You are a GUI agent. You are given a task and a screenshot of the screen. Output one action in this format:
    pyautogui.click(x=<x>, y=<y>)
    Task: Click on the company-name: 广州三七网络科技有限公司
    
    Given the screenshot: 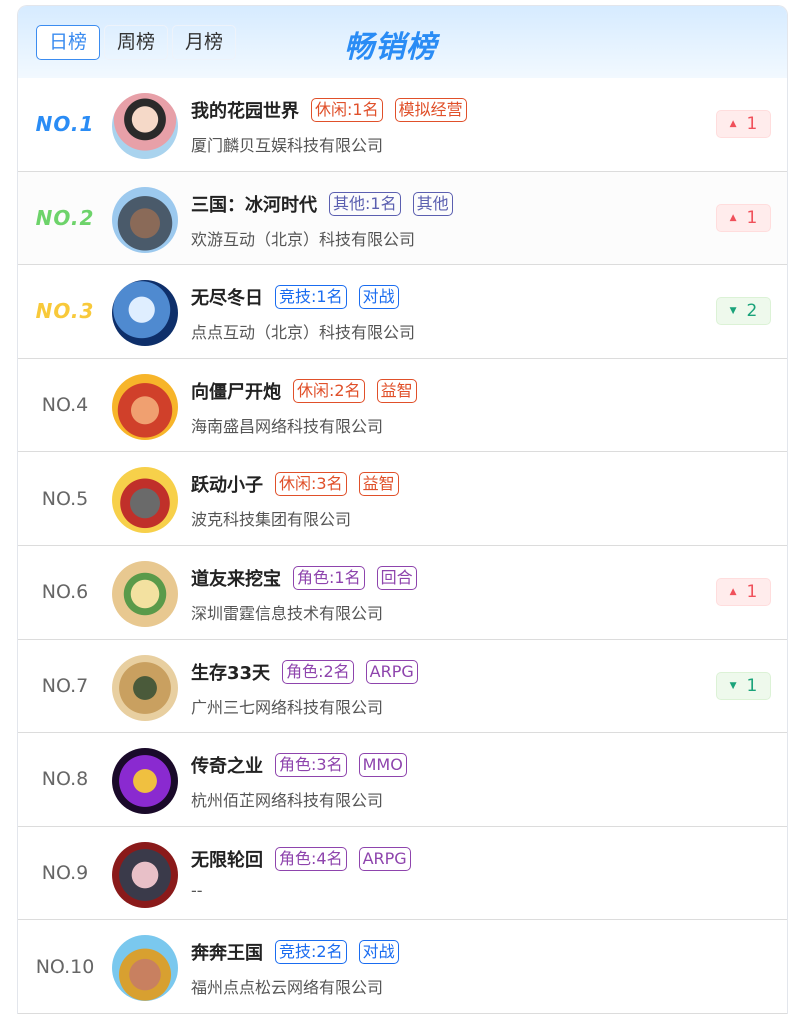 What is the action you would take?
    pyautogui.click(x=287, y=707)
    